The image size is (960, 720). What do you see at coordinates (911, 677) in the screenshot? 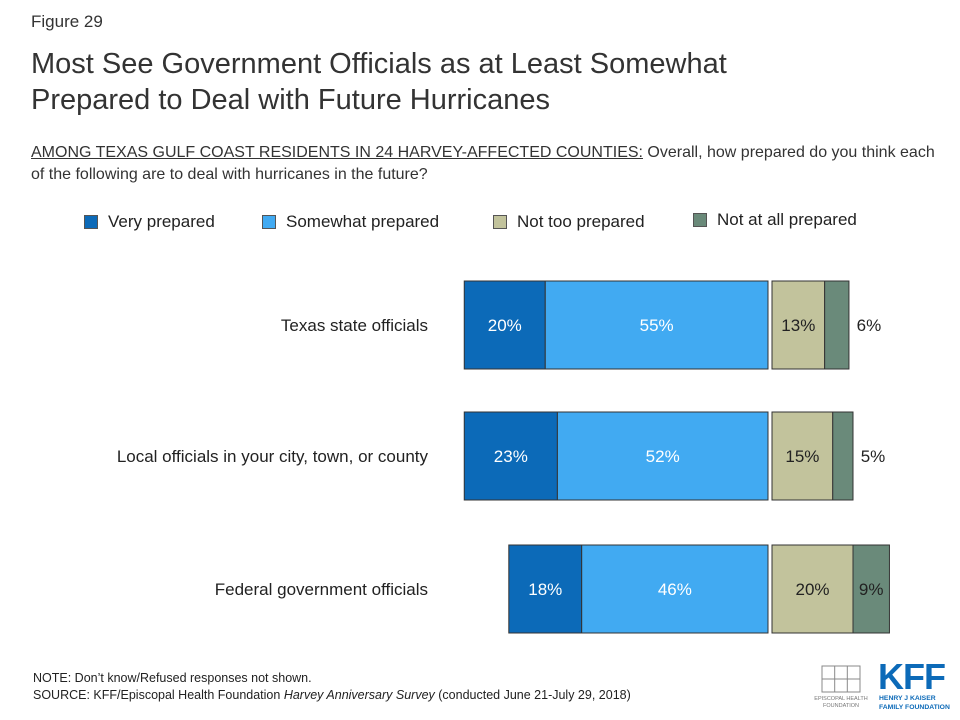
I see `kff-logo-mark: KFF` at bounding box center [911, 677].